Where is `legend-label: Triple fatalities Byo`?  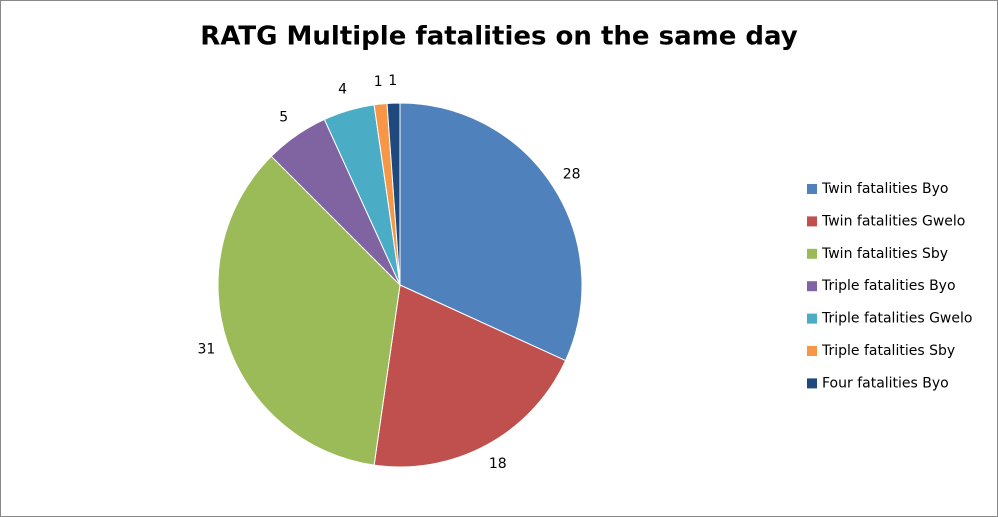
legend-label: Triple fatalities Byo is located at coordinates (888, 286).